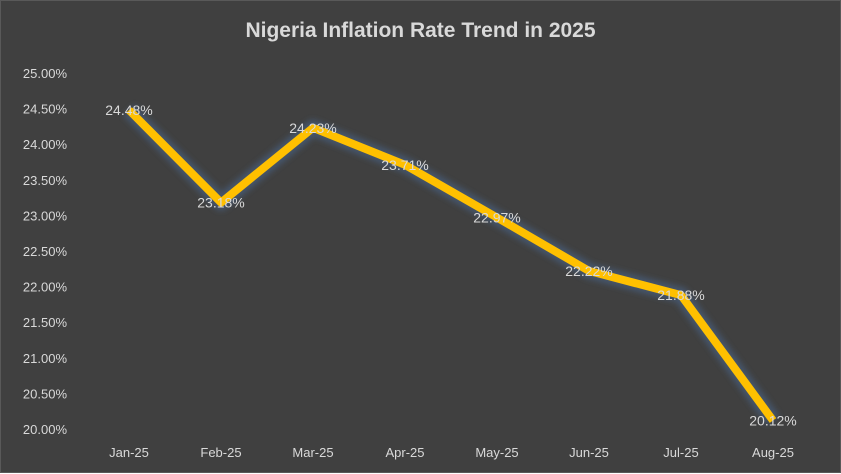 The width and height of the screenshot is (841, 474). What do you see at coordinates (45, 429) in the screenshot?
I see `y-tick-label: 20.00%` at bounding box center [45, 429].